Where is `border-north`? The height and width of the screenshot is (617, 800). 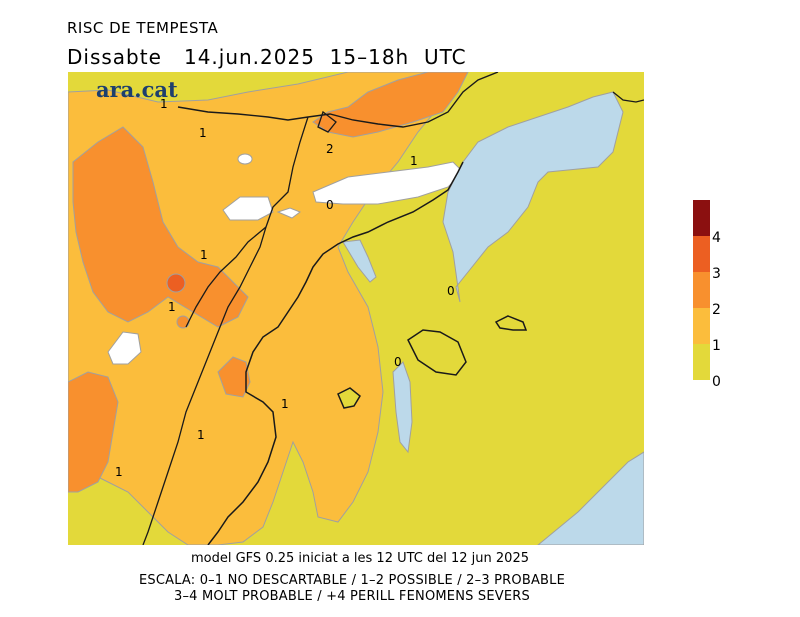
border-north is located at coordinates (628, 97).